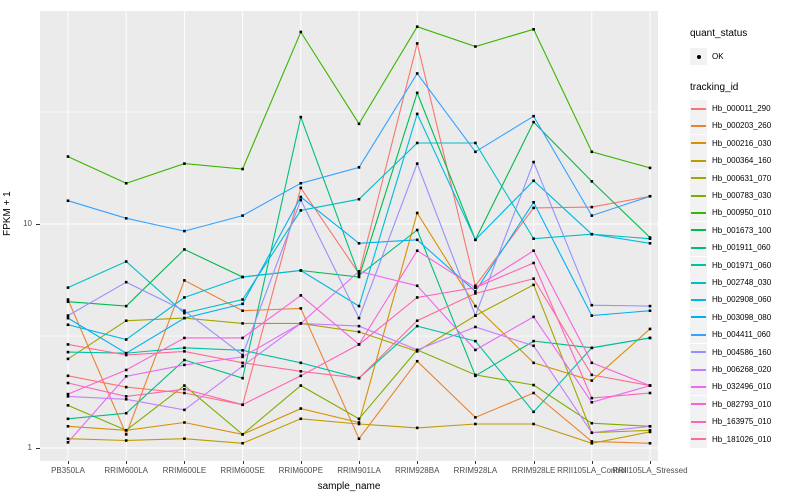 The width and height of the screenshot is (800, 500). What do you see at coordinates (242, 470) in the screenshot?
I see `x-tick-label-RRIM600SE: RRIM600SE` at bounding box center [242, 470].